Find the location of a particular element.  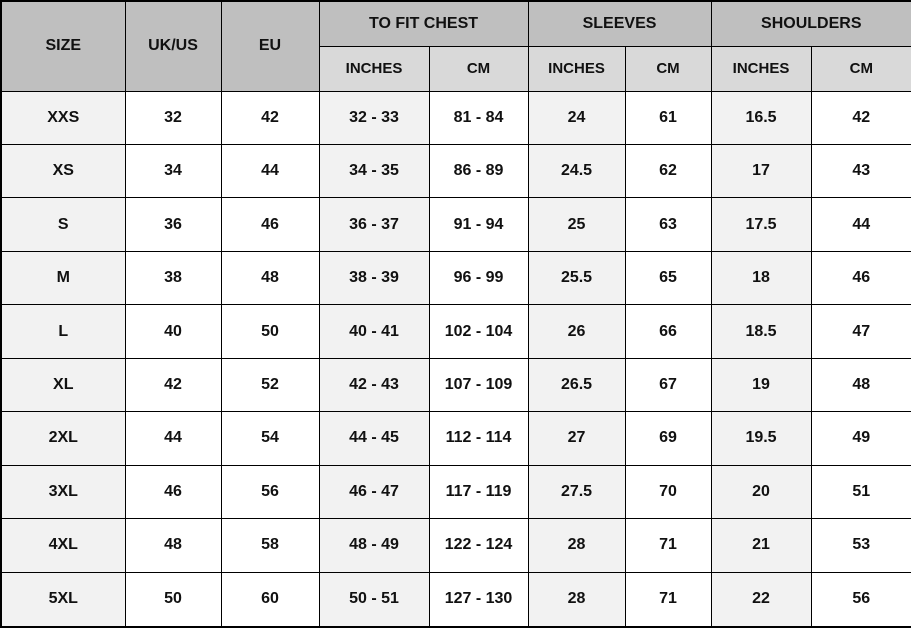

shoulders-inches-cell: 16.5 is located at coordinates (761, 117).